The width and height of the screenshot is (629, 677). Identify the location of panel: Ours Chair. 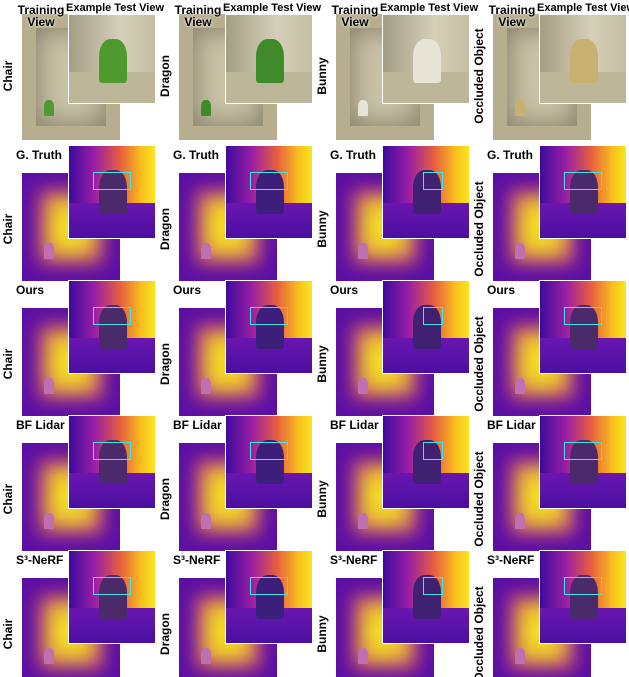
(78, 348).